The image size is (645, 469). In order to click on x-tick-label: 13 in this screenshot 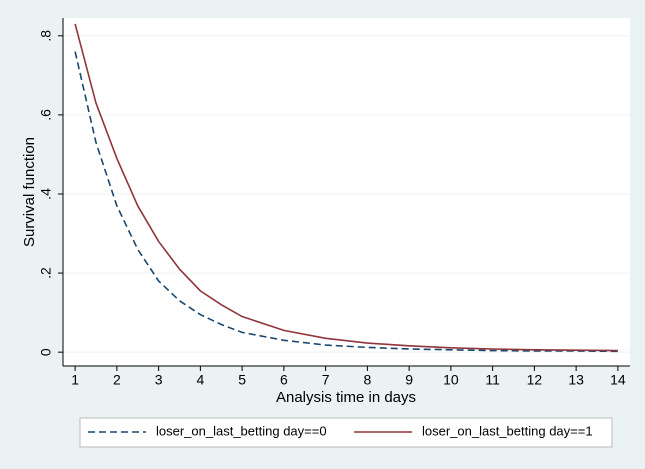, I will do `click(576, 380)`.